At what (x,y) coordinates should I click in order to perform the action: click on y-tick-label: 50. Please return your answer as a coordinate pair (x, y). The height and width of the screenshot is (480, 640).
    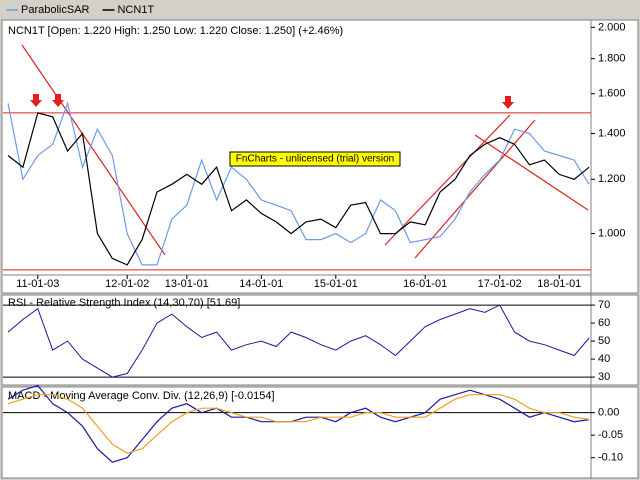
    Looking at the image, I should click on (604, 341).